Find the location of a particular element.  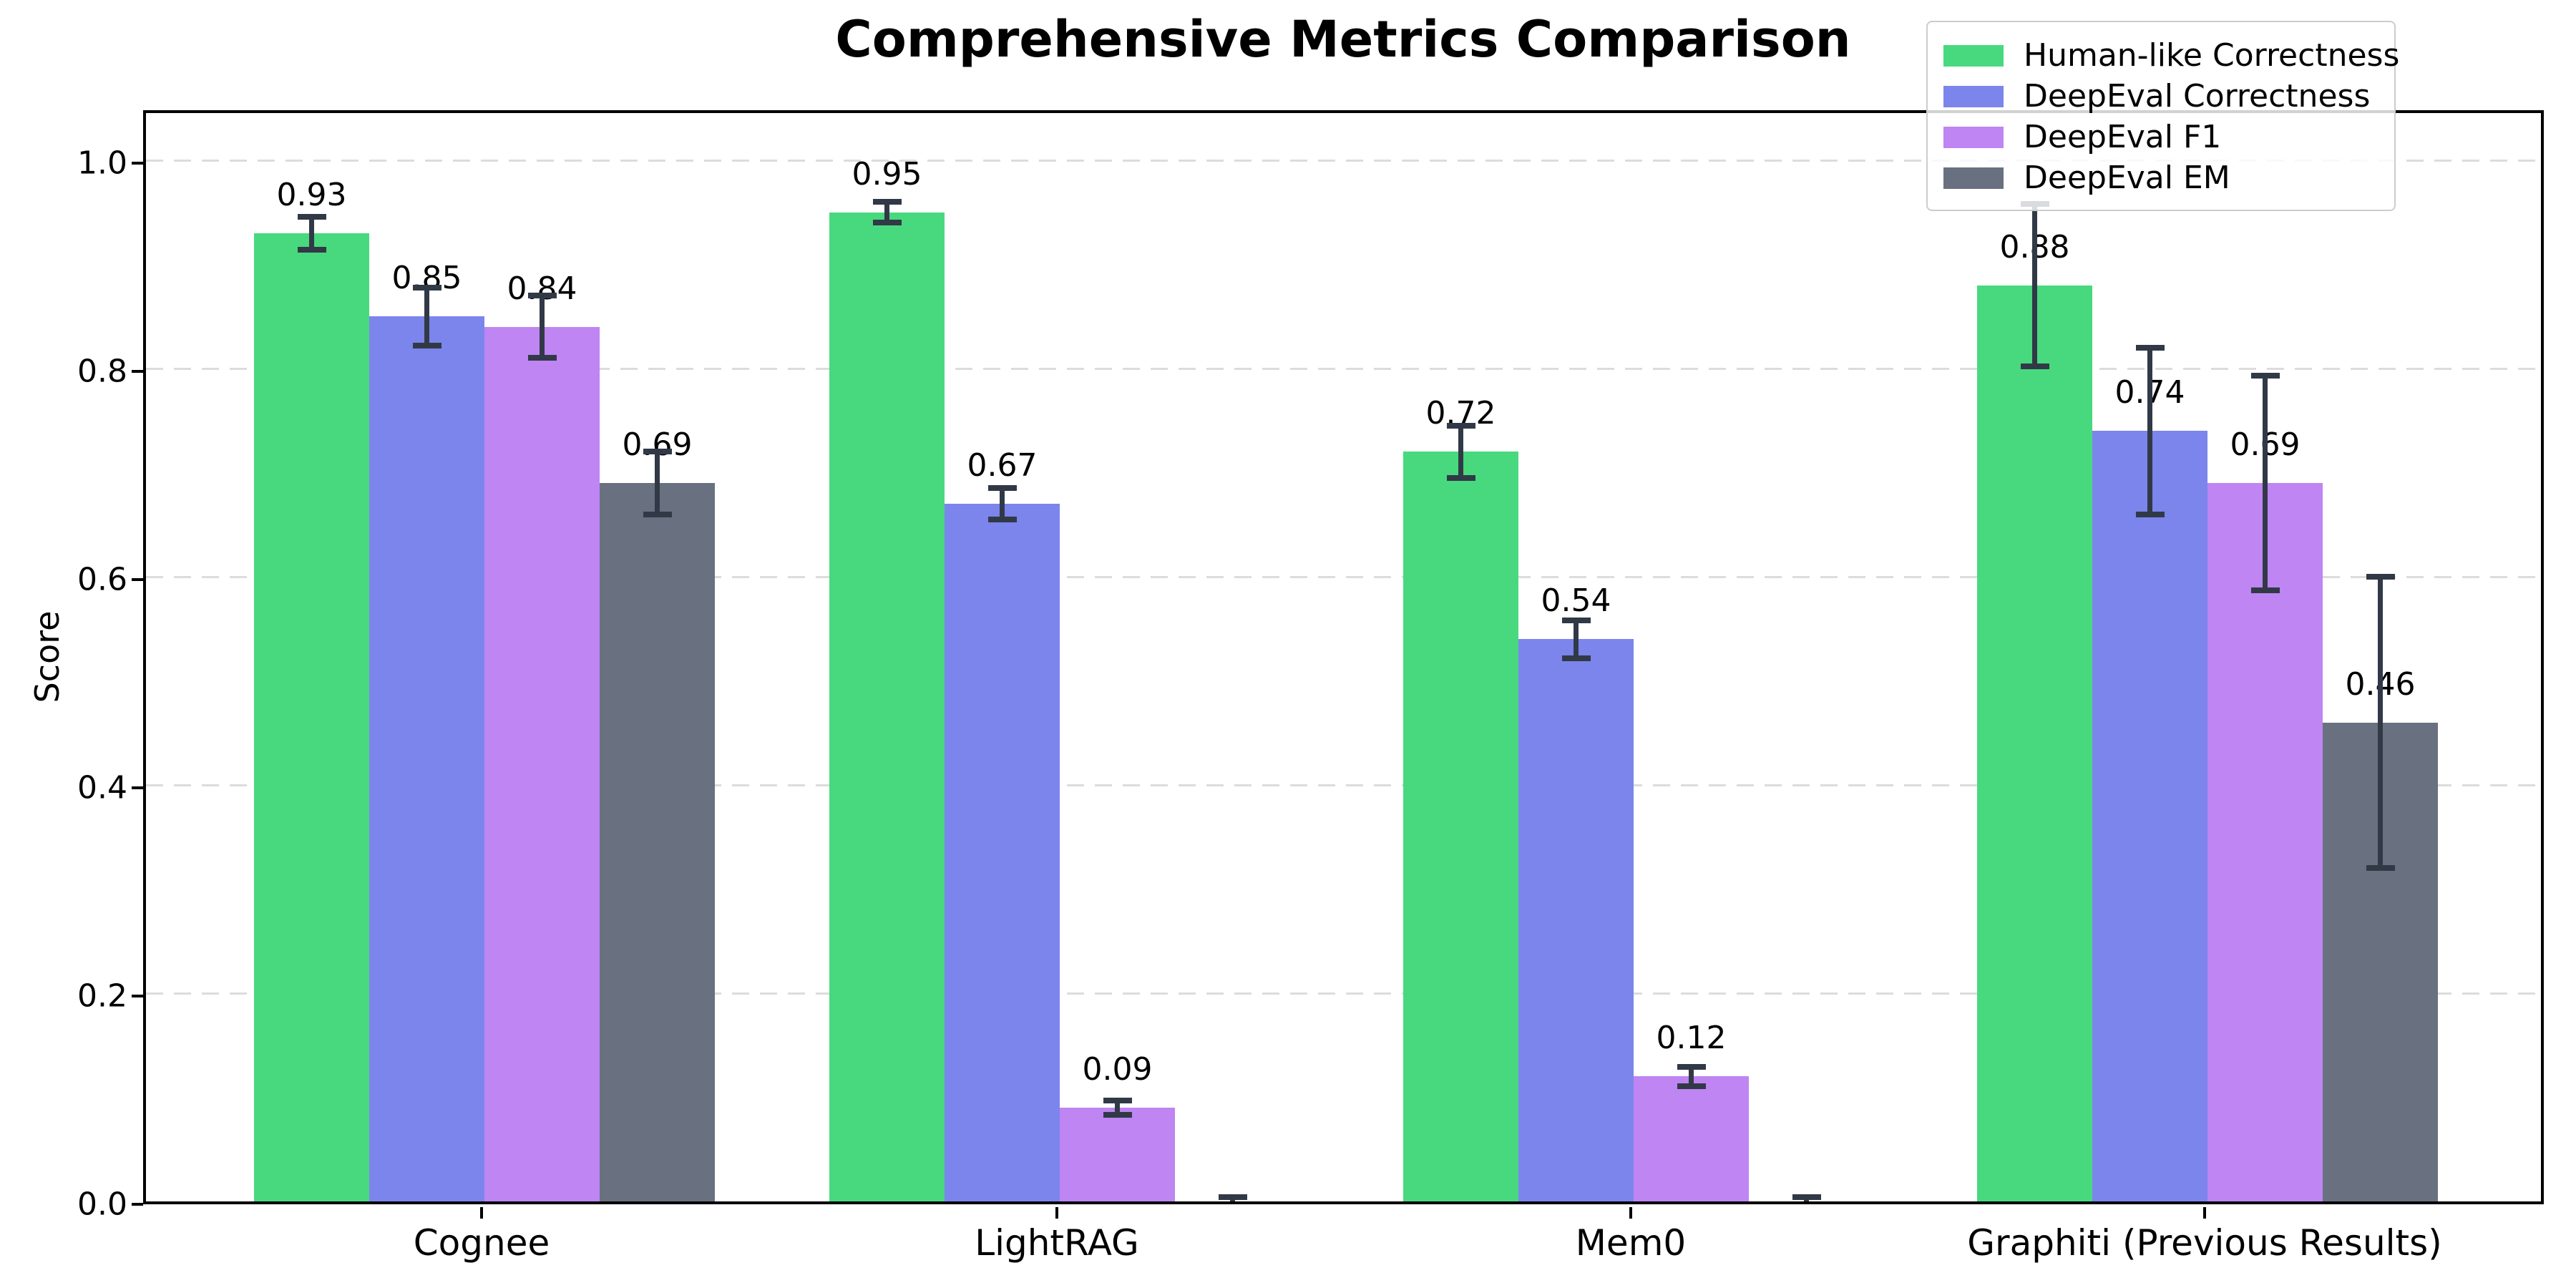

bar-value-label: 0.67 is located at coordinates (1002, 465).